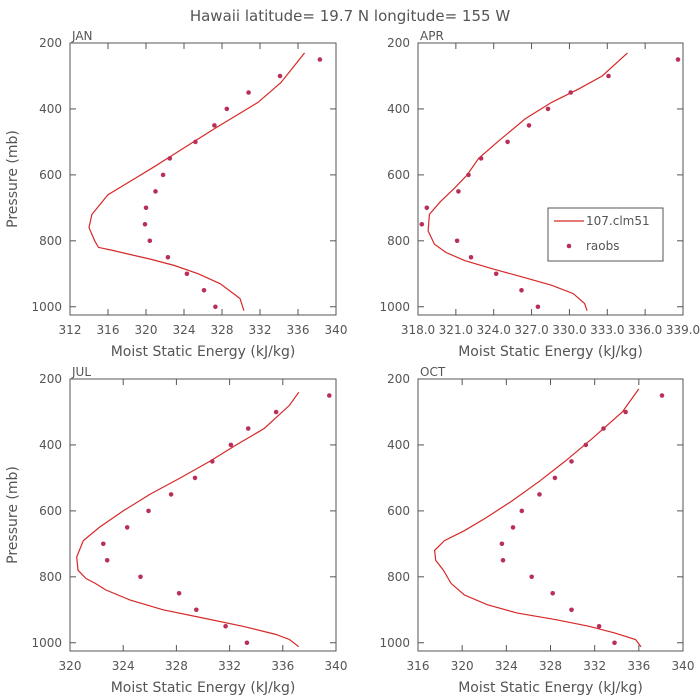 This screenshot has height=700, width=700. Describe the element at coordinates (494, 330) in the screenshot. I see `x-tick-label: 324.0` at that location.